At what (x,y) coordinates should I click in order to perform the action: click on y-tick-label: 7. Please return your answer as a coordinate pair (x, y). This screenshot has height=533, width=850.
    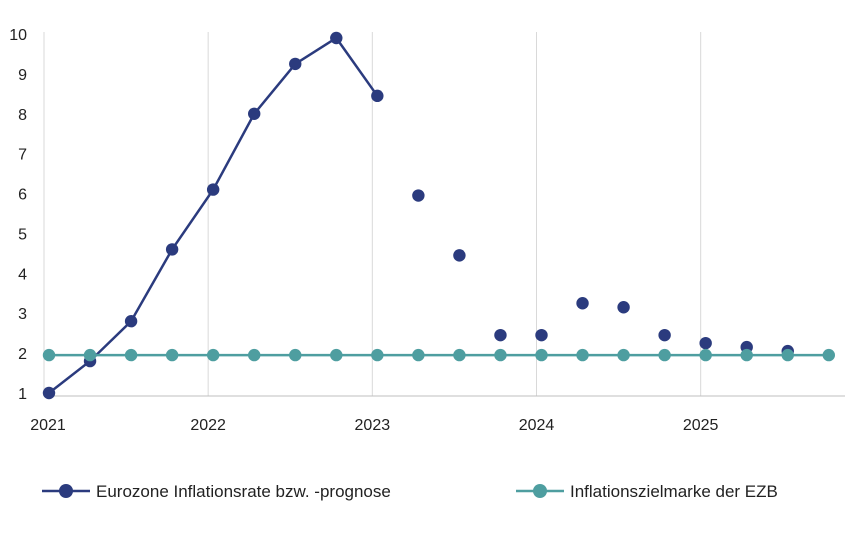
    Looking at the image, I should click on (22, 155).